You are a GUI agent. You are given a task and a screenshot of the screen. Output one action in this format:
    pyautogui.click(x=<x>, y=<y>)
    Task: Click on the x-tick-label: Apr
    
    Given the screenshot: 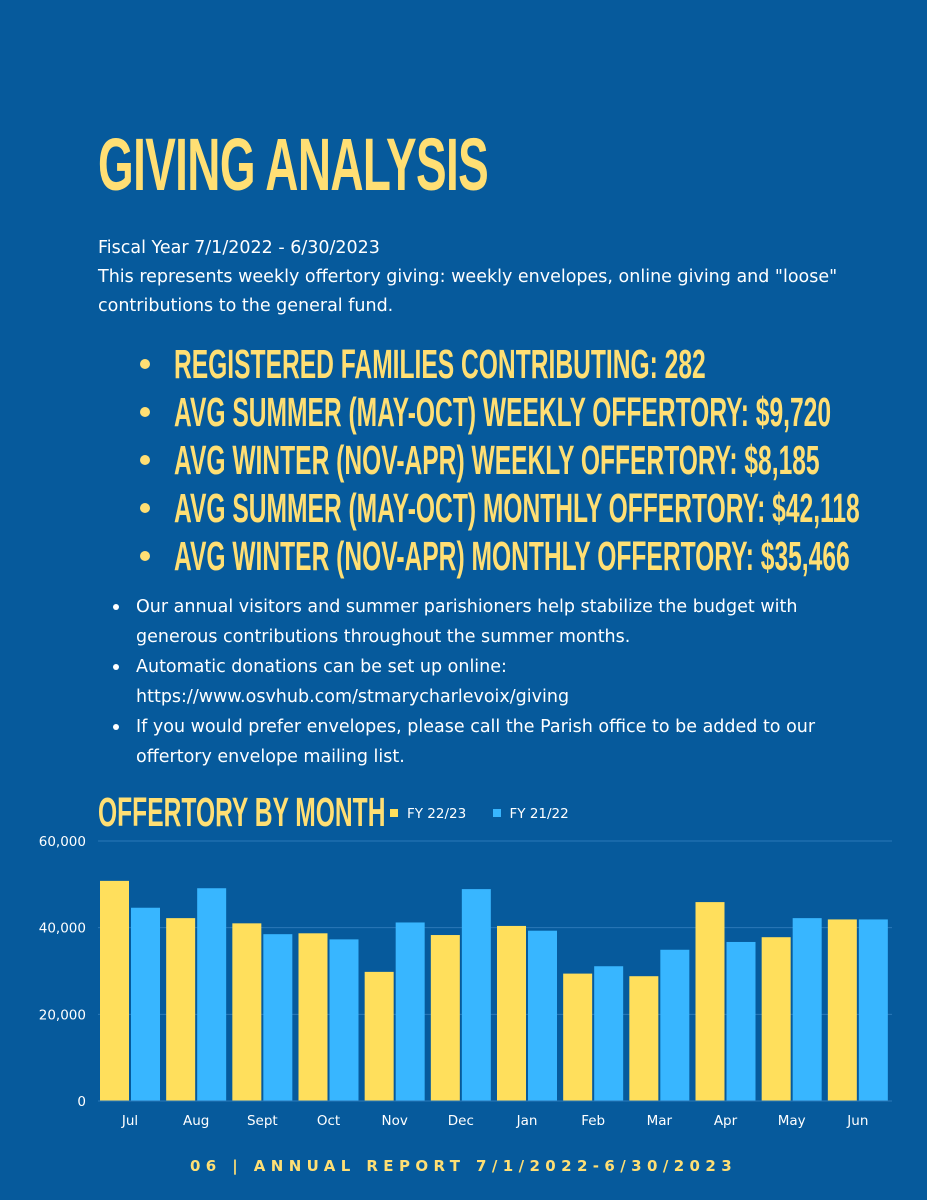 What is the action you would take?
    pyautogui.click(x=726, y=1121)
    